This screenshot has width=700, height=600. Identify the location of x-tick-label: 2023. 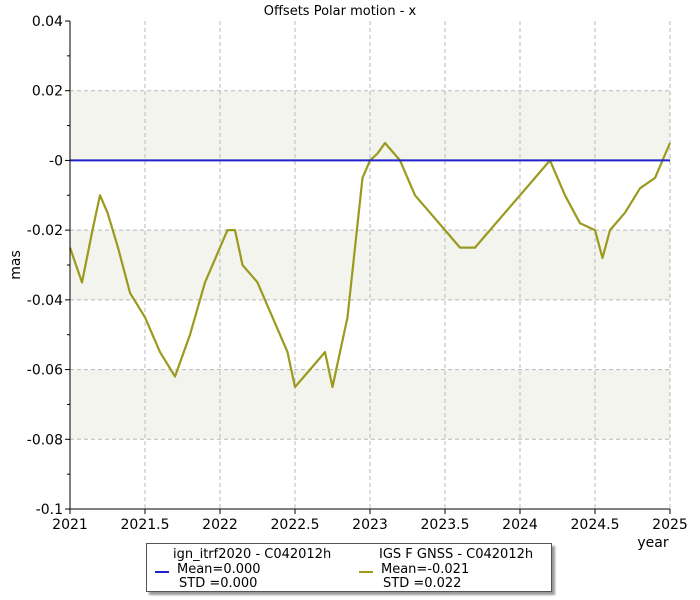
(370, 525).